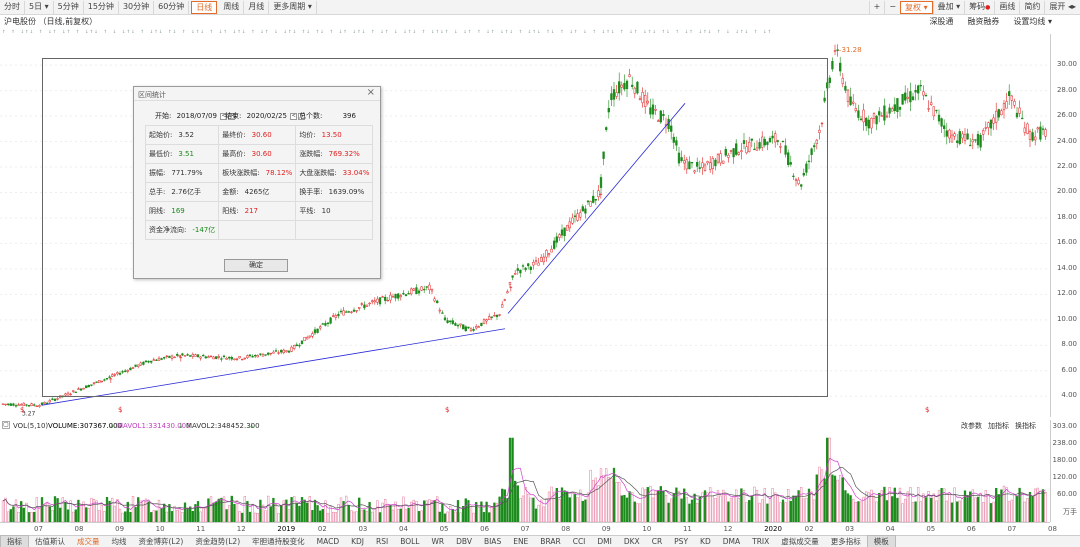  I want to click on indicator-tab-21: KD, so click(705, 541).